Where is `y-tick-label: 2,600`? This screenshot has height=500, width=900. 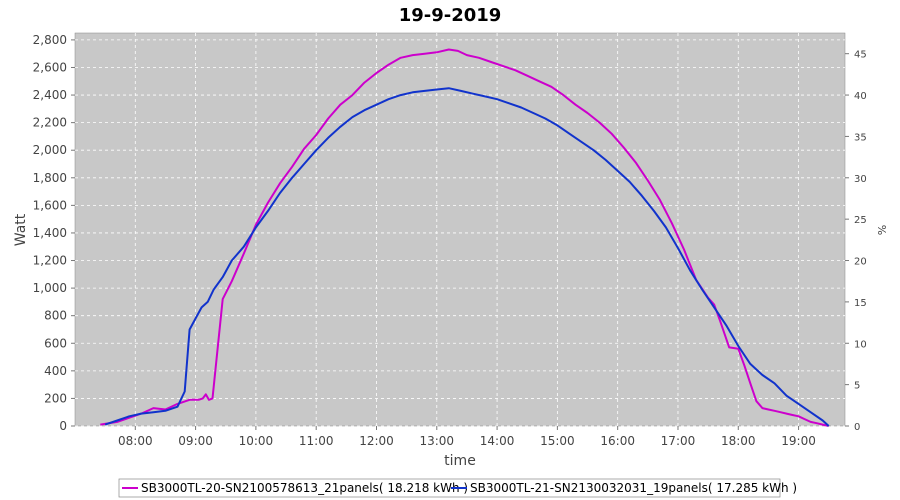 y-tick-label: 2,600 is located at coordinates (50, 67).